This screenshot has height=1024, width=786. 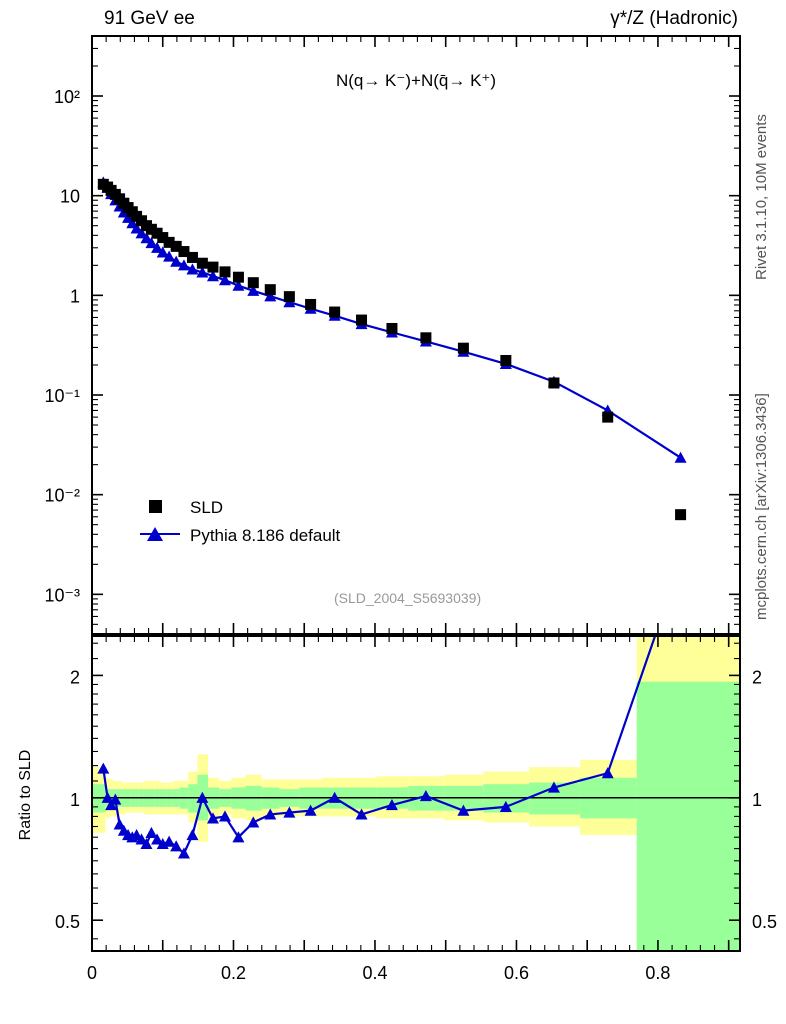 I want to click on watermark-text: (SLD_2004_S5693039), so click(x=407, y=598).